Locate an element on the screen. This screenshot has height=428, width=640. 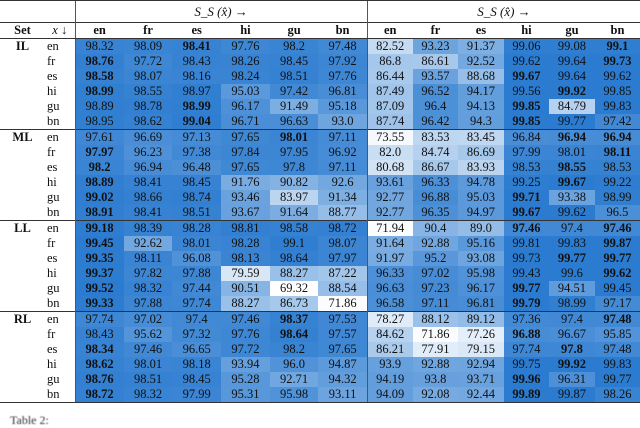
right-column-header-es: es is located at coordinates (481, 30).